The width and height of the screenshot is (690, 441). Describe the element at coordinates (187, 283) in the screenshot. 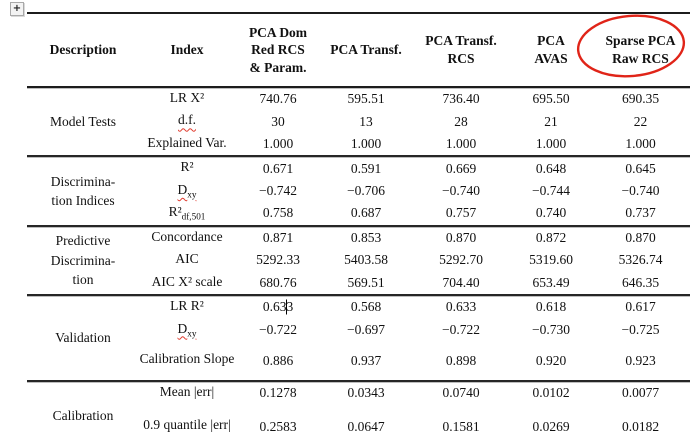

I see `cell-index: AIC X² scale` at that location.